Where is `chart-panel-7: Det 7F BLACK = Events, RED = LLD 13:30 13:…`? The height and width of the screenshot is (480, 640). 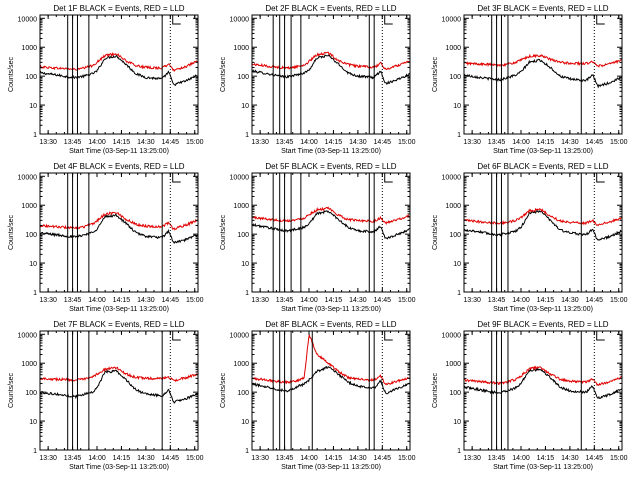 chart-panel-7: Det 7F BLACK = Events, RED = LLD 13:30 13:… is located at coordinates (106, 395).